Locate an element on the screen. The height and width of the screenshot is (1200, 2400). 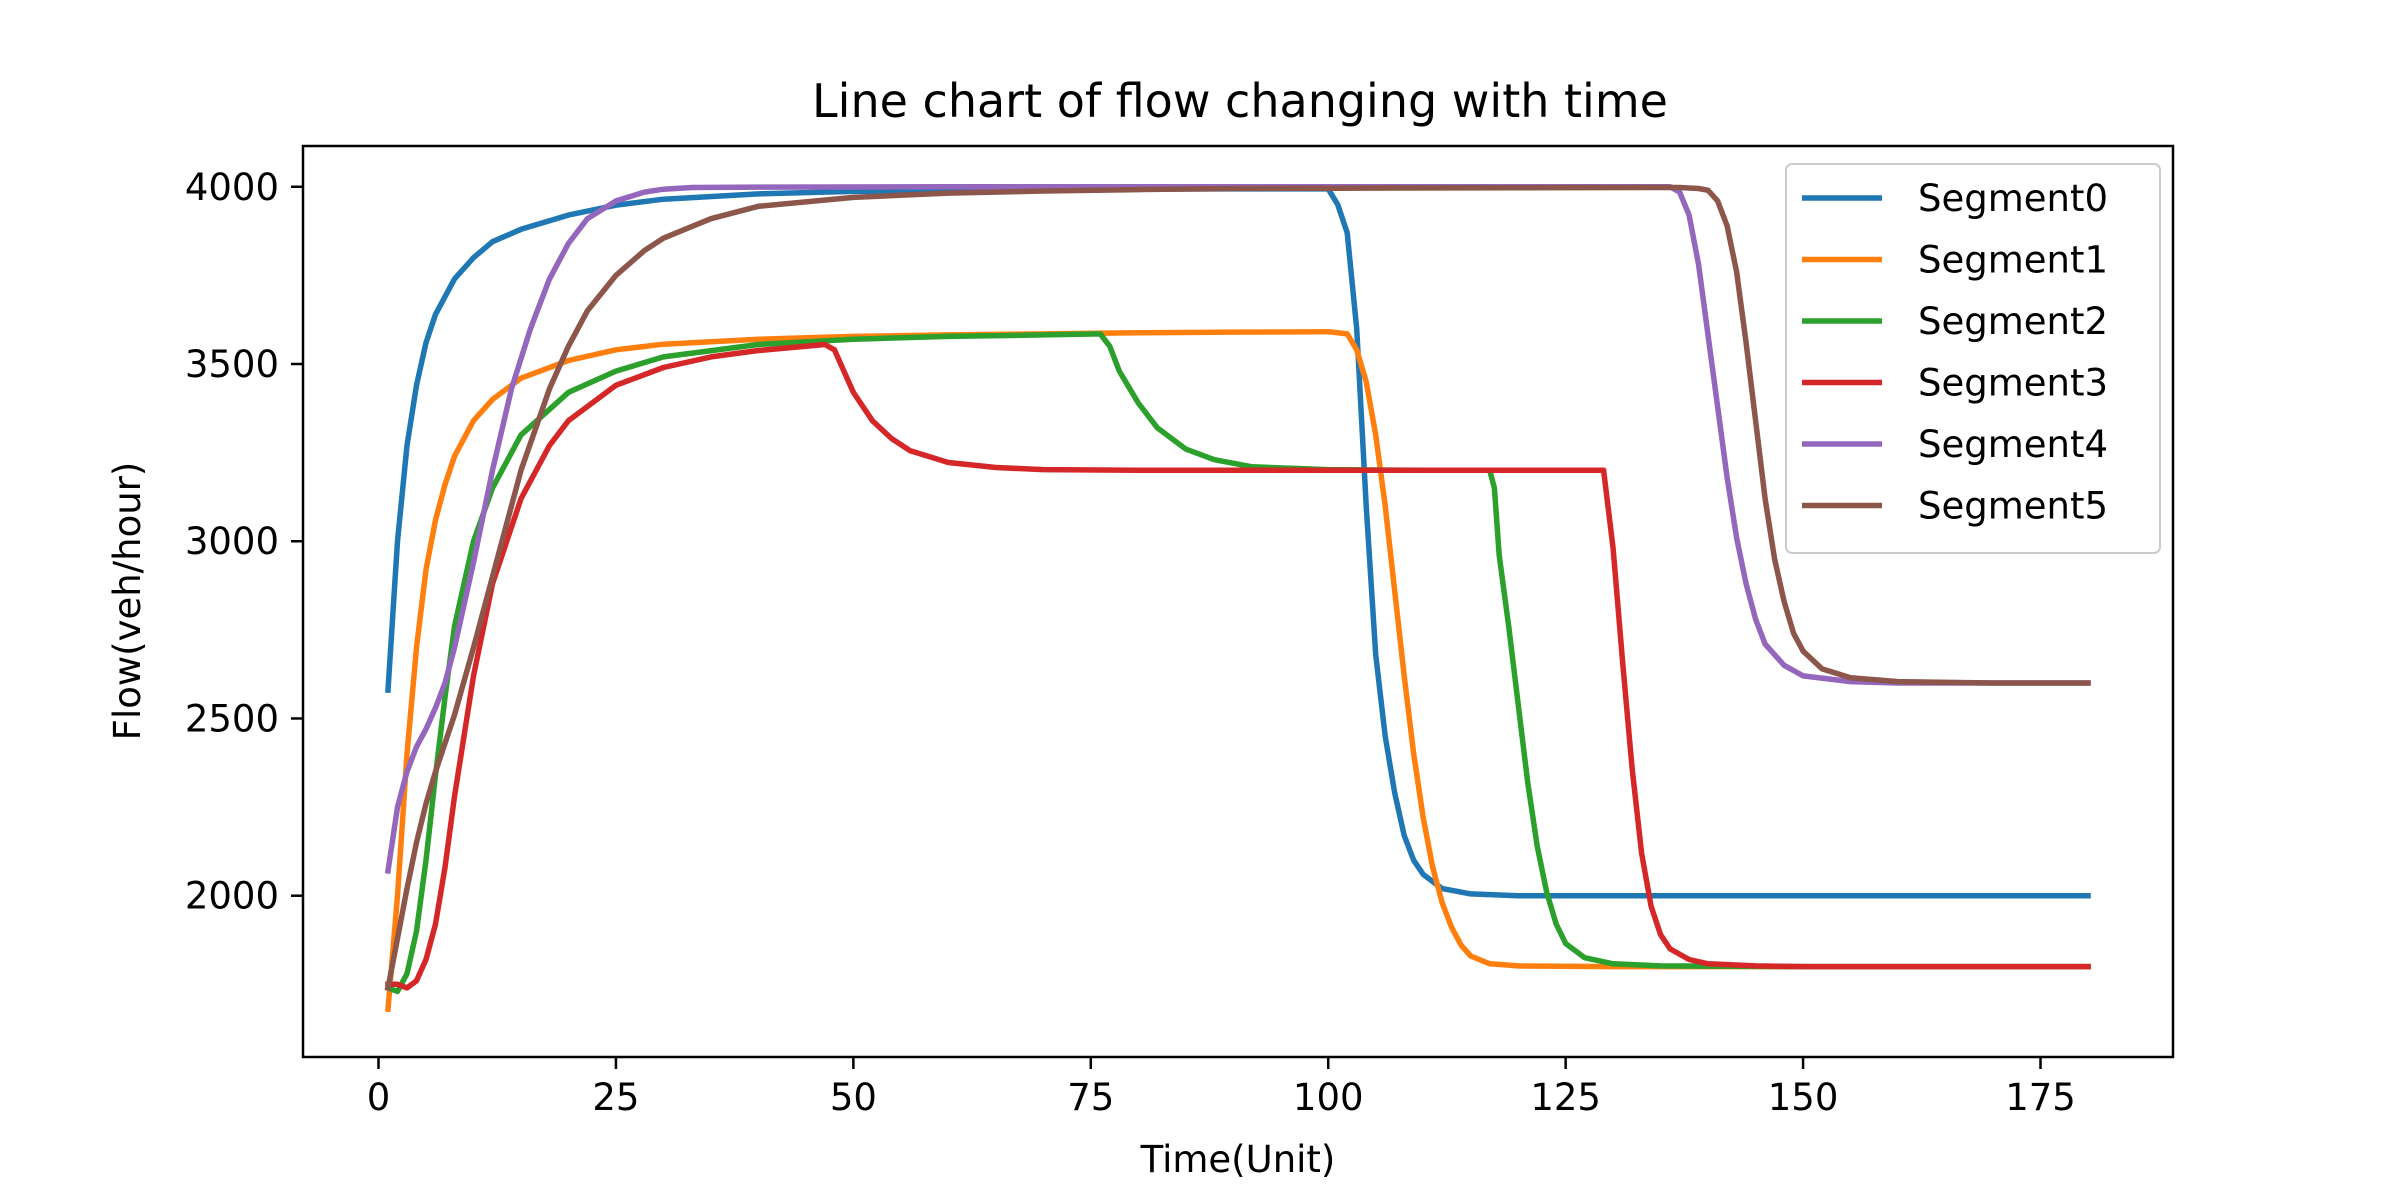
legend-label: Segment2 is located at coordinates (2013, 321).